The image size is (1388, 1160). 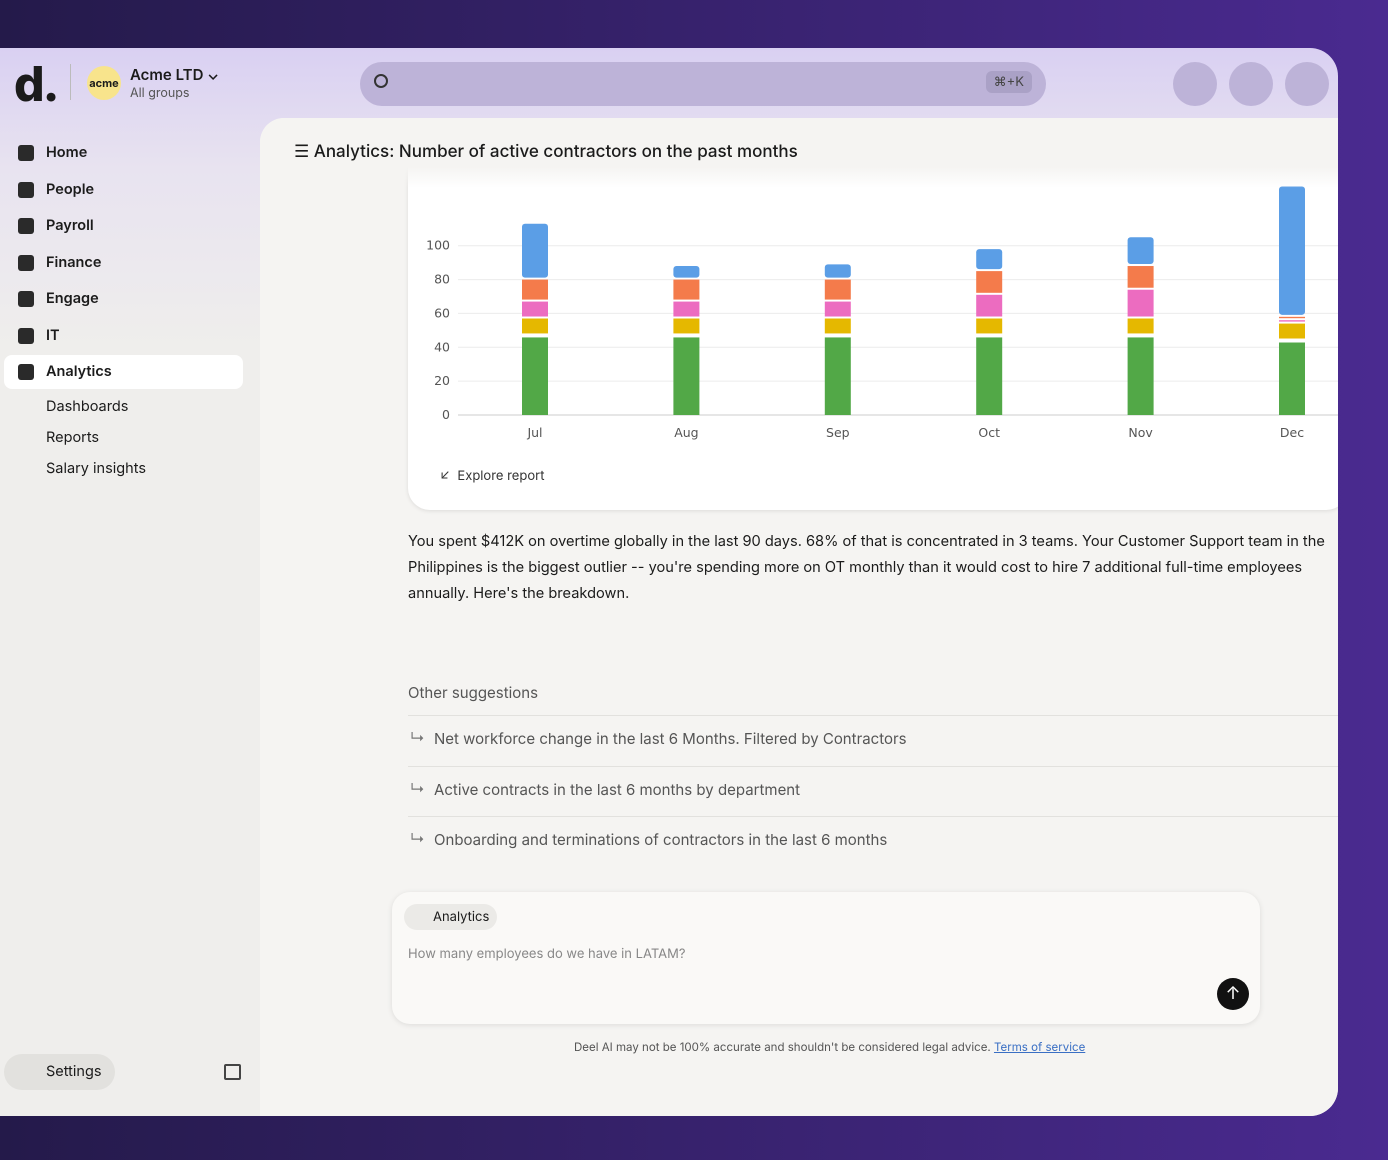 I want to click on y-tick-label: 100, so click(x=438, y=245).